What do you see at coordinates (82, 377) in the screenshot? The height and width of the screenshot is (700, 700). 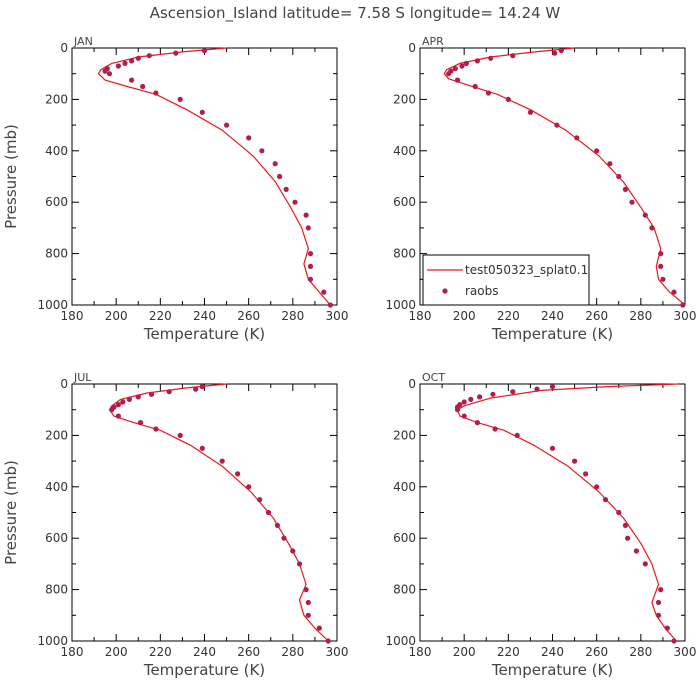 I see `panel-label: JUL` at bounding box center [82, 377].